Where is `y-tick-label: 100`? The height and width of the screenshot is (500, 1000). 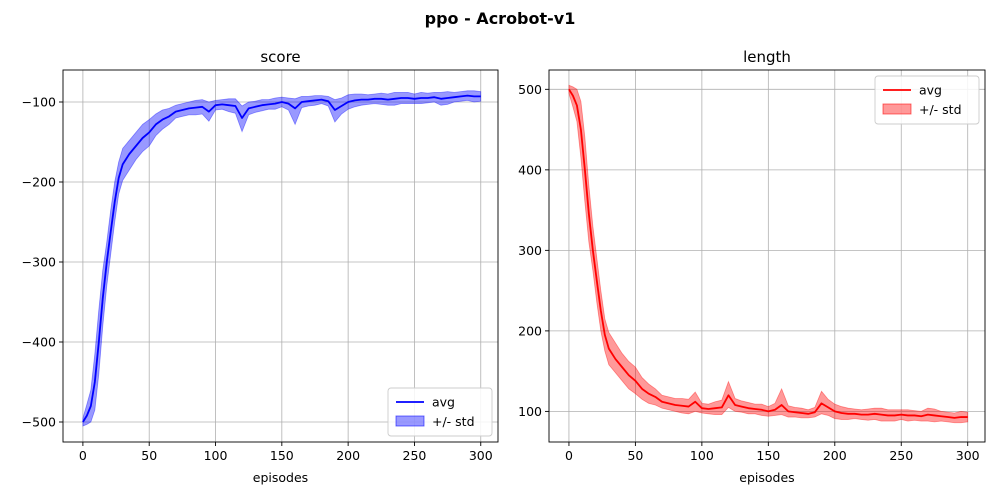 y-tick-label: 100 is located at coordinates (530, 411).